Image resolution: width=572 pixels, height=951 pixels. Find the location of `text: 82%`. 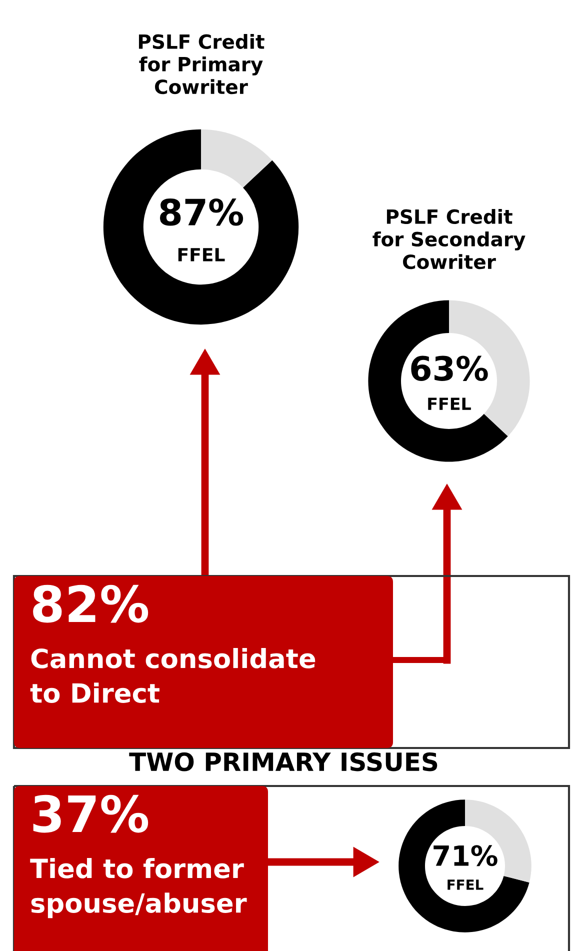

text: 82% is located at coordinates (90, 603).